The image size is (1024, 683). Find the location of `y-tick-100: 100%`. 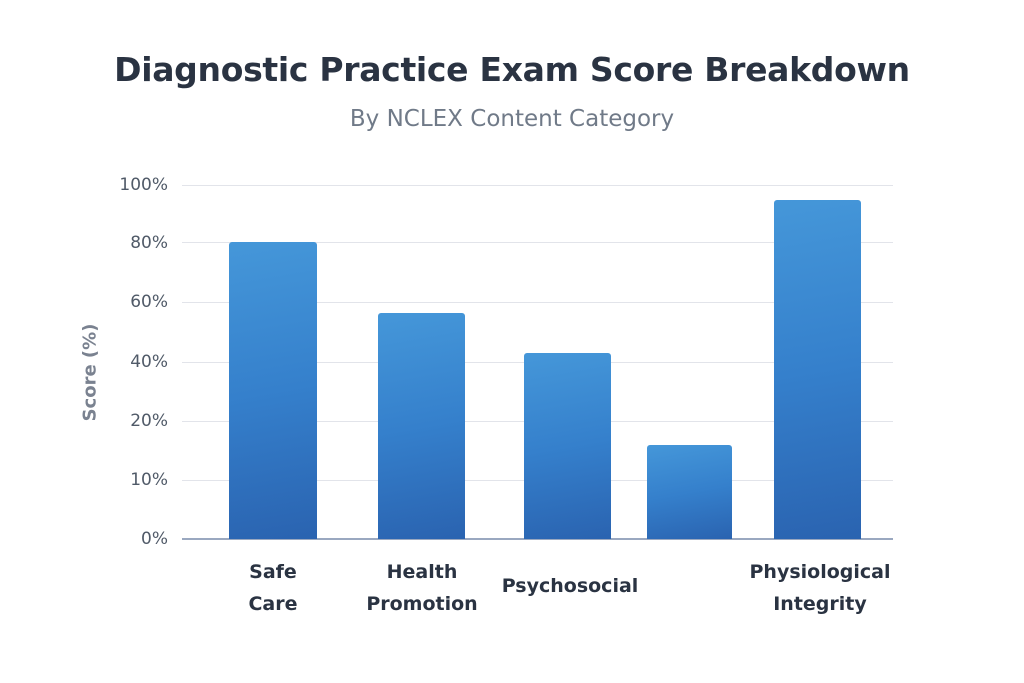

y-tick-100: 100% is located at coordinates (143, 185).